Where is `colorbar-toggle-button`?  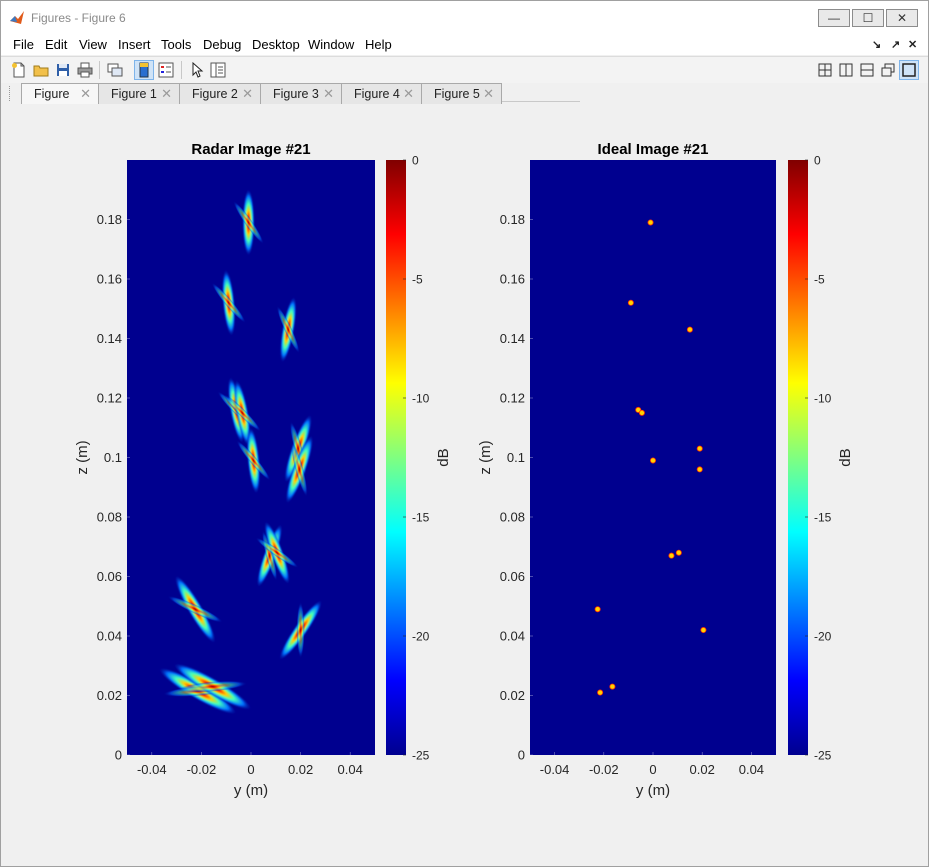
colorbar-toggle-button is located at coordinates (144, 70).